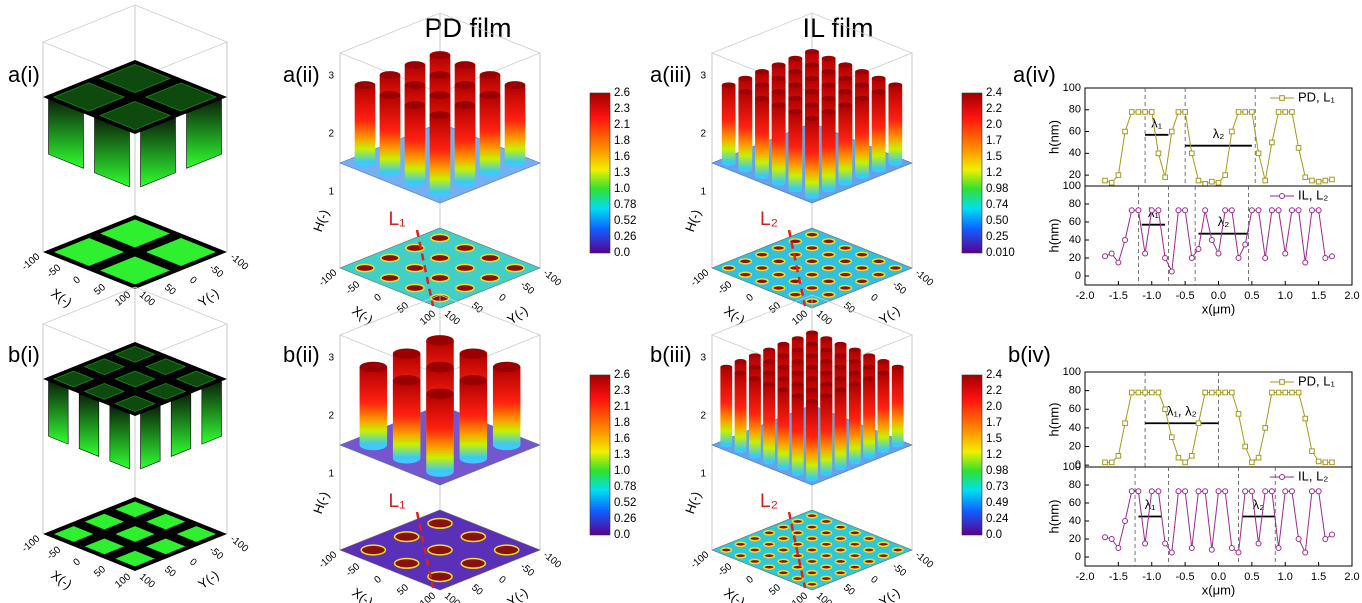 The height and width of the screenshot is (603, 1362). What do you see at coordinates (824, 318) in the screenshot?
I see `y-tick-label: 100` at bounding box center [824, 318].